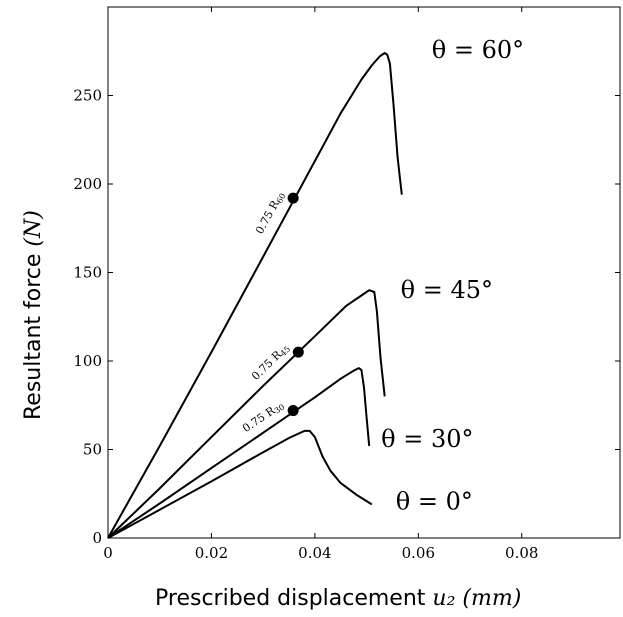 Image resolution: width=623 pixels, height=617 pixels. Describe the element at coordinates (338, 598) in the screenshot. I see `x-axis-title: Prescribed displacement u₂ (mm)` at that location.